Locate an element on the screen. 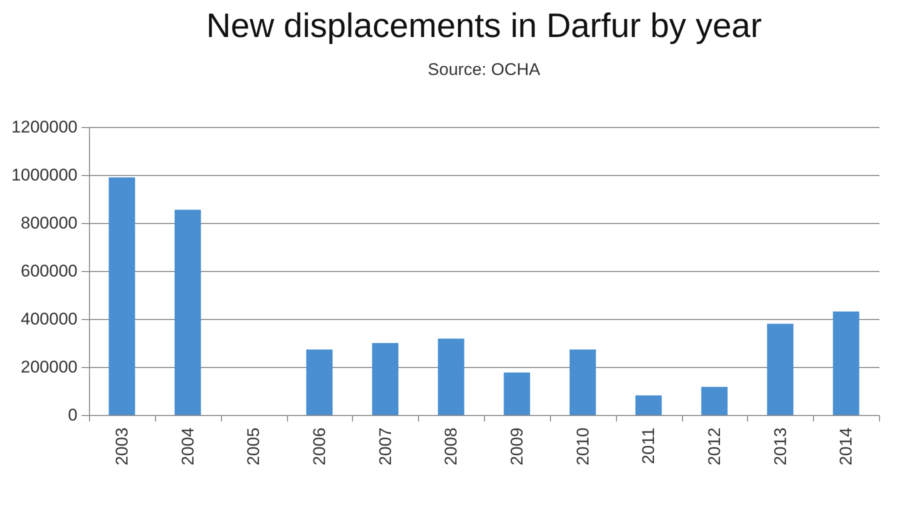  x-tick-label: 2004 is located at coordinates (188, 447).